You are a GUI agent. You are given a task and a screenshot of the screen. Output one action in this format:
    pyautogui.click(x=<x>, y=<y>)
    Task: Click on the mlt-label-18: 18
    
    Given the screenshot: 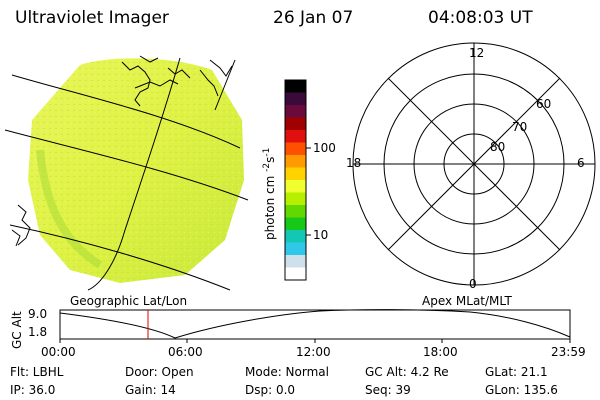 What is the action you would take?
    pyautogui.click(x=354, y=163)
    